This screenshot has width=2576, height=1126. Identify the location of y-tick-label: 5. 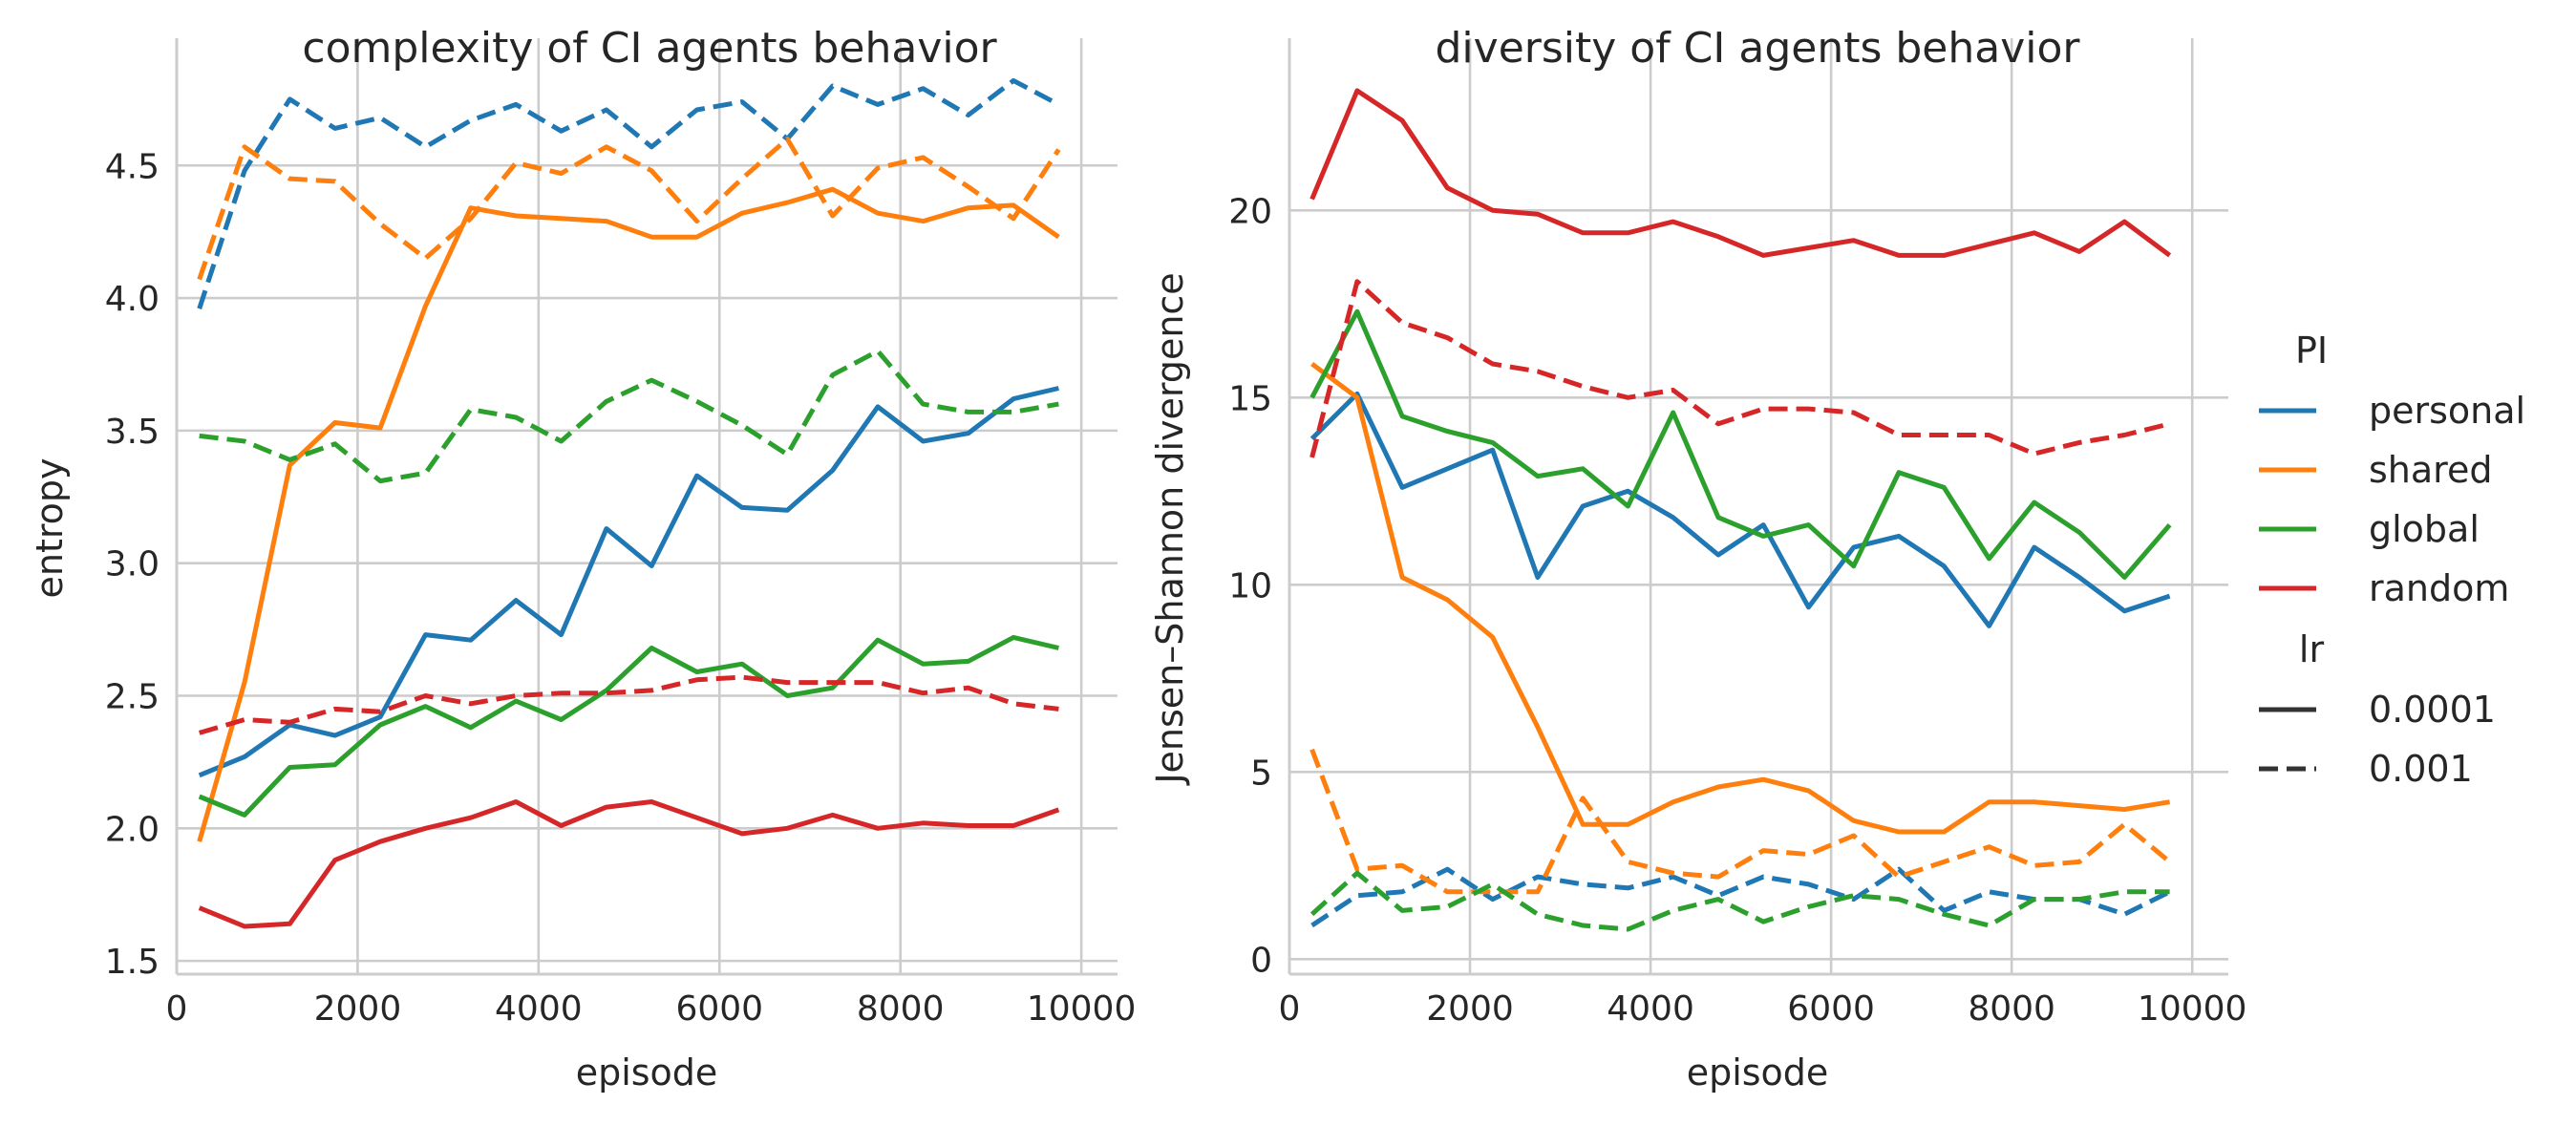
(1261, 773).